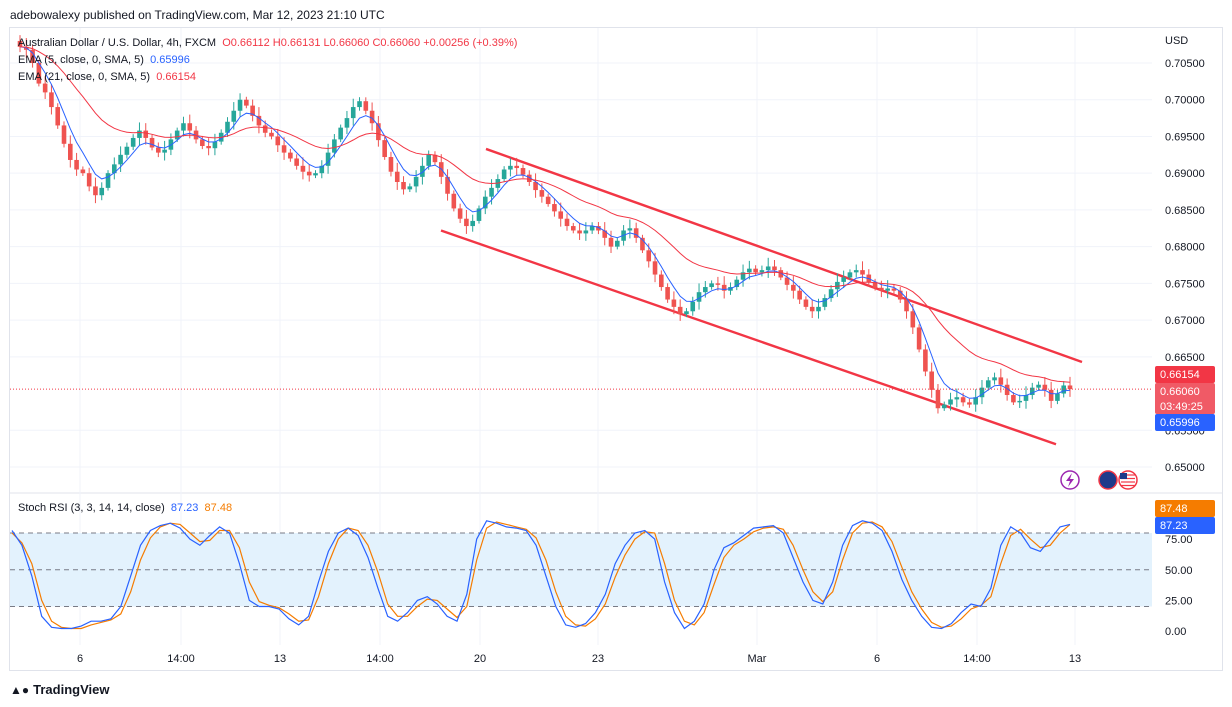 This screenshot has height=707, width=1232. Describe the element at coordinates (84, 77) in the screenshot. I see `ema21-label: EMA (21, close, 0, SMA, 5)` at that location.